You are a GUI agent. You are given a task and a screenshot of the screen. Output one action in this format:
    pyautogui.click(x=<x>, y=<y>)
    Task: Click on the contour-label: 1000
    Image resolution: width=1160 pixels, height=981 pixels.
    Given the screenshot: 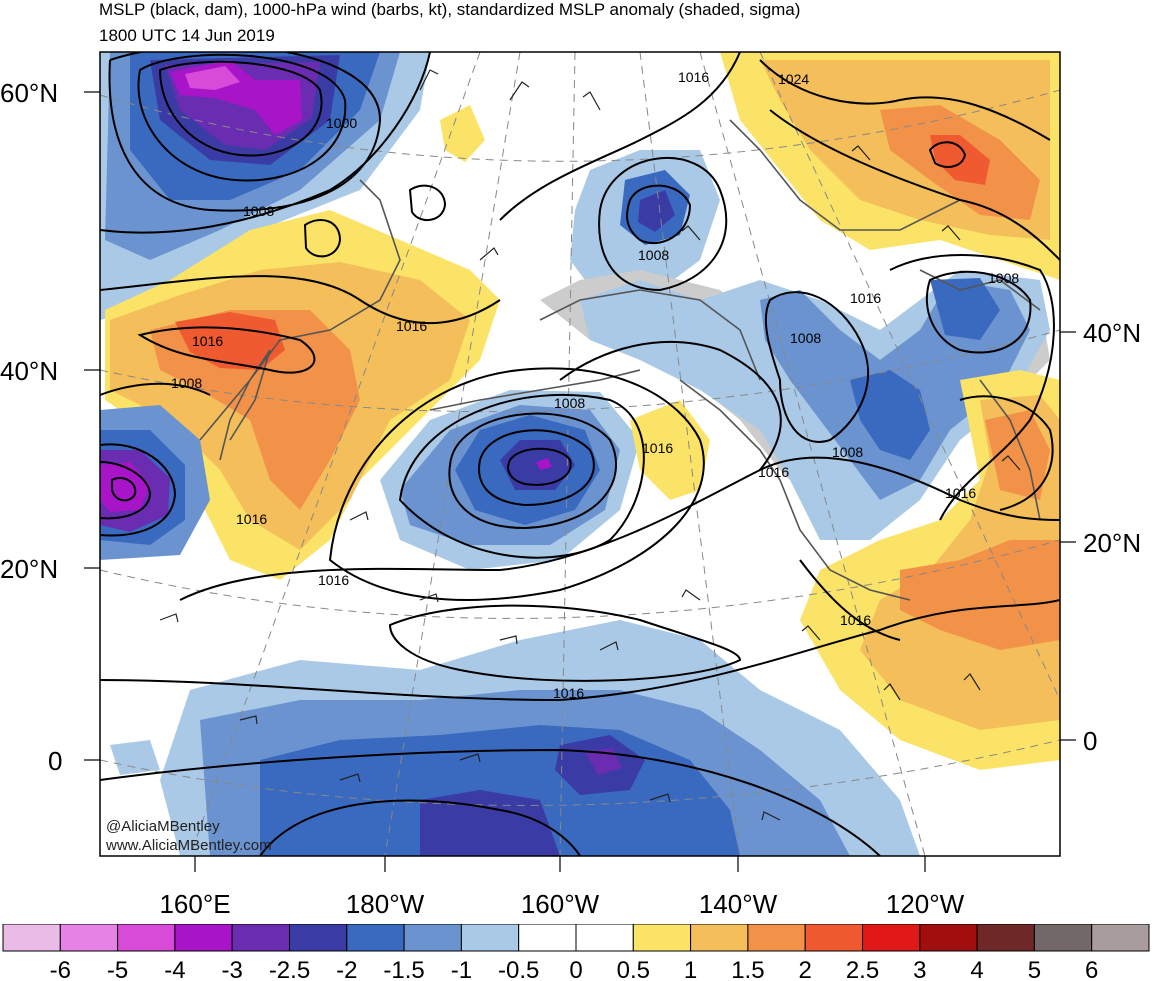 What is the action you would take?
    pyautogui.click(x=341, y=123)
    